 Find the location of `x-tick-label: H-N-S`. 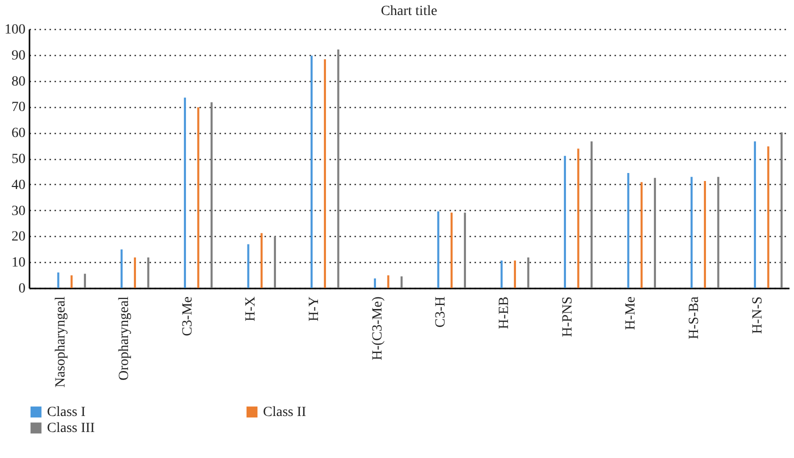

x-tick-label: H-N-S is located at coordinates (758, 315).